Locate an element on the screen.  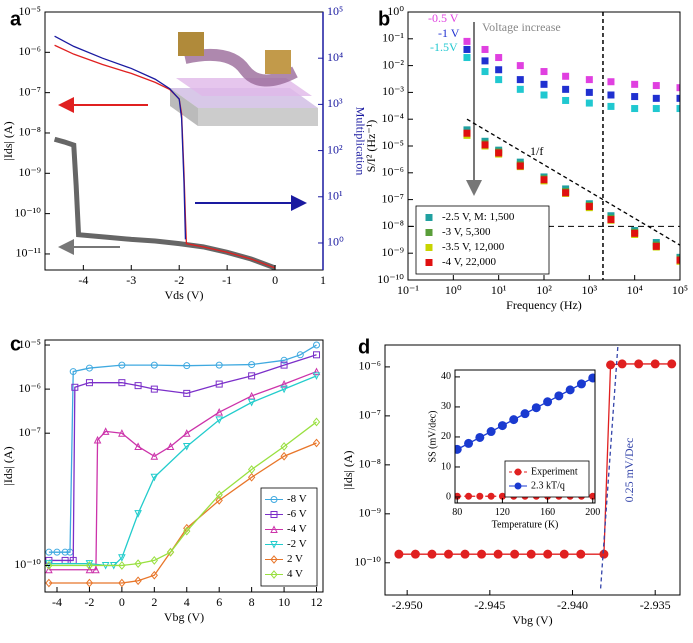
panel-letter: d is located at coordinates (364, 347).